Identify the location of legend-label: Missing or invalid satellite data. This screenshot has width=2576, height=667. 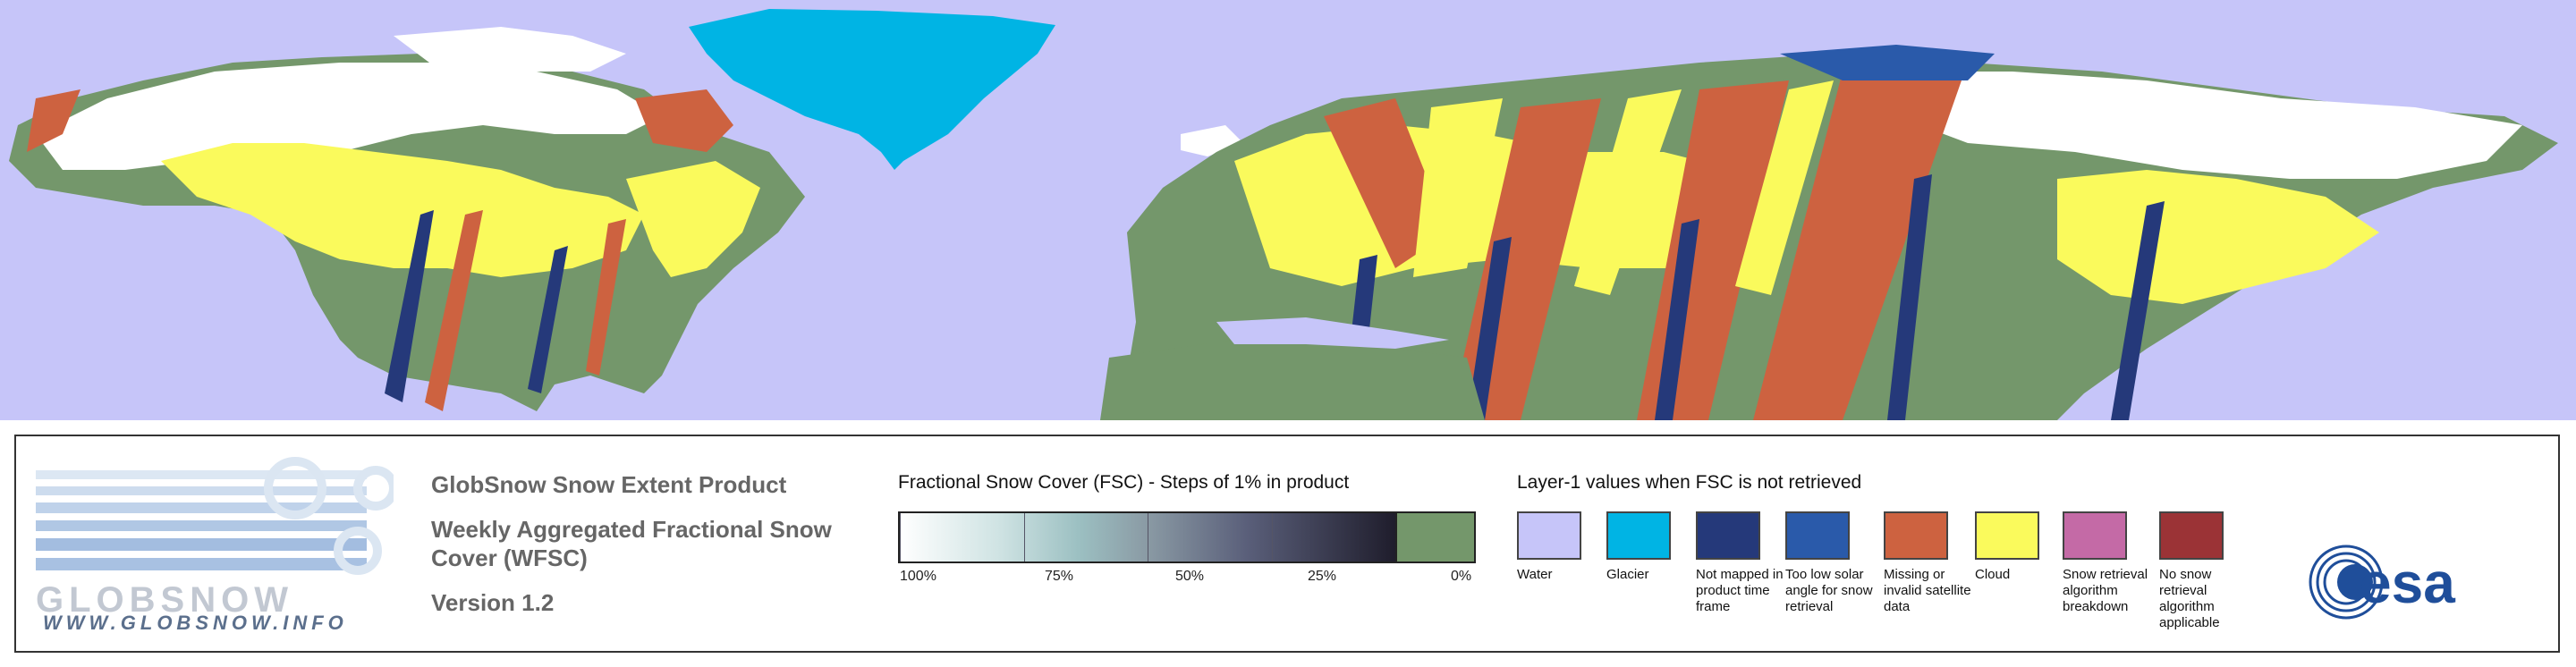
(1927, 591).